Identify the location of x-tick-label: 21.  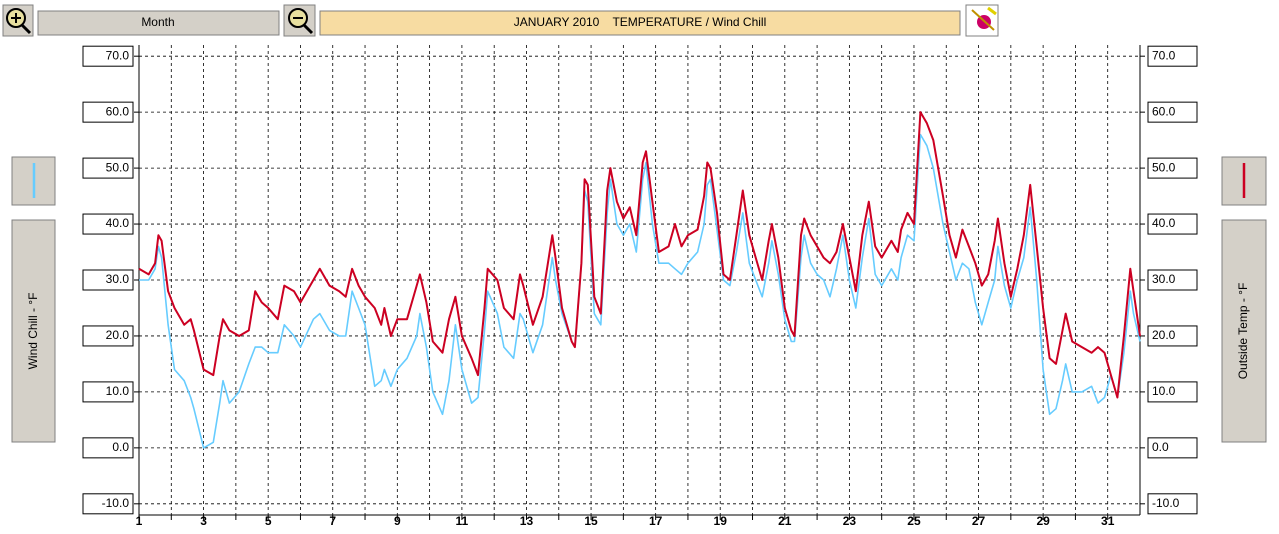
(785, 521).